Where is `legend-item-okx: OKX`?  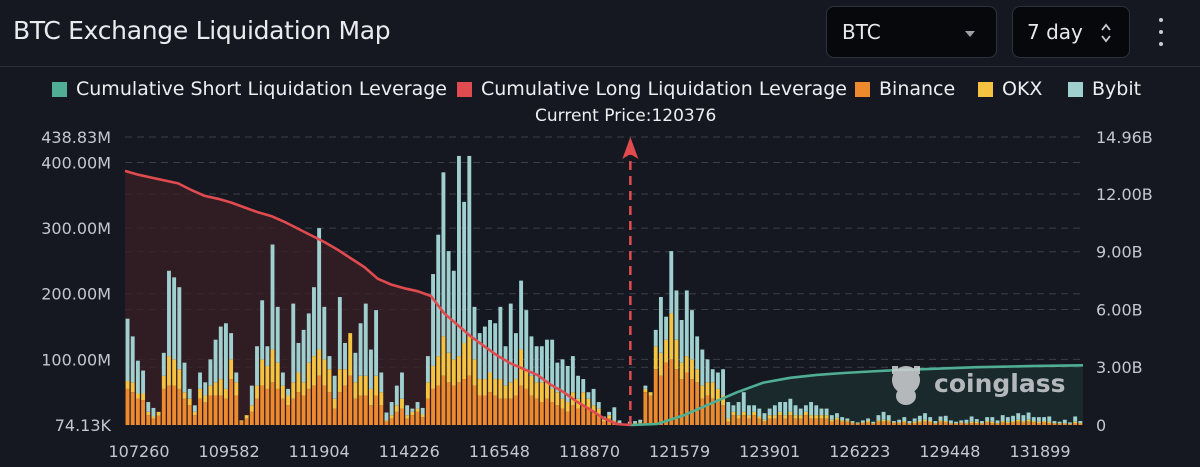
legend-item-okx: OKX is located at coordinates (1010, 89).